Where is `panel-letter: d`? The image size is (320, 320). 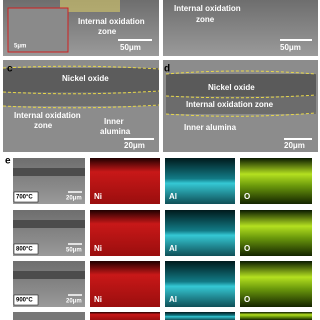 panel-letter: d is located at coordinates (167, 69).